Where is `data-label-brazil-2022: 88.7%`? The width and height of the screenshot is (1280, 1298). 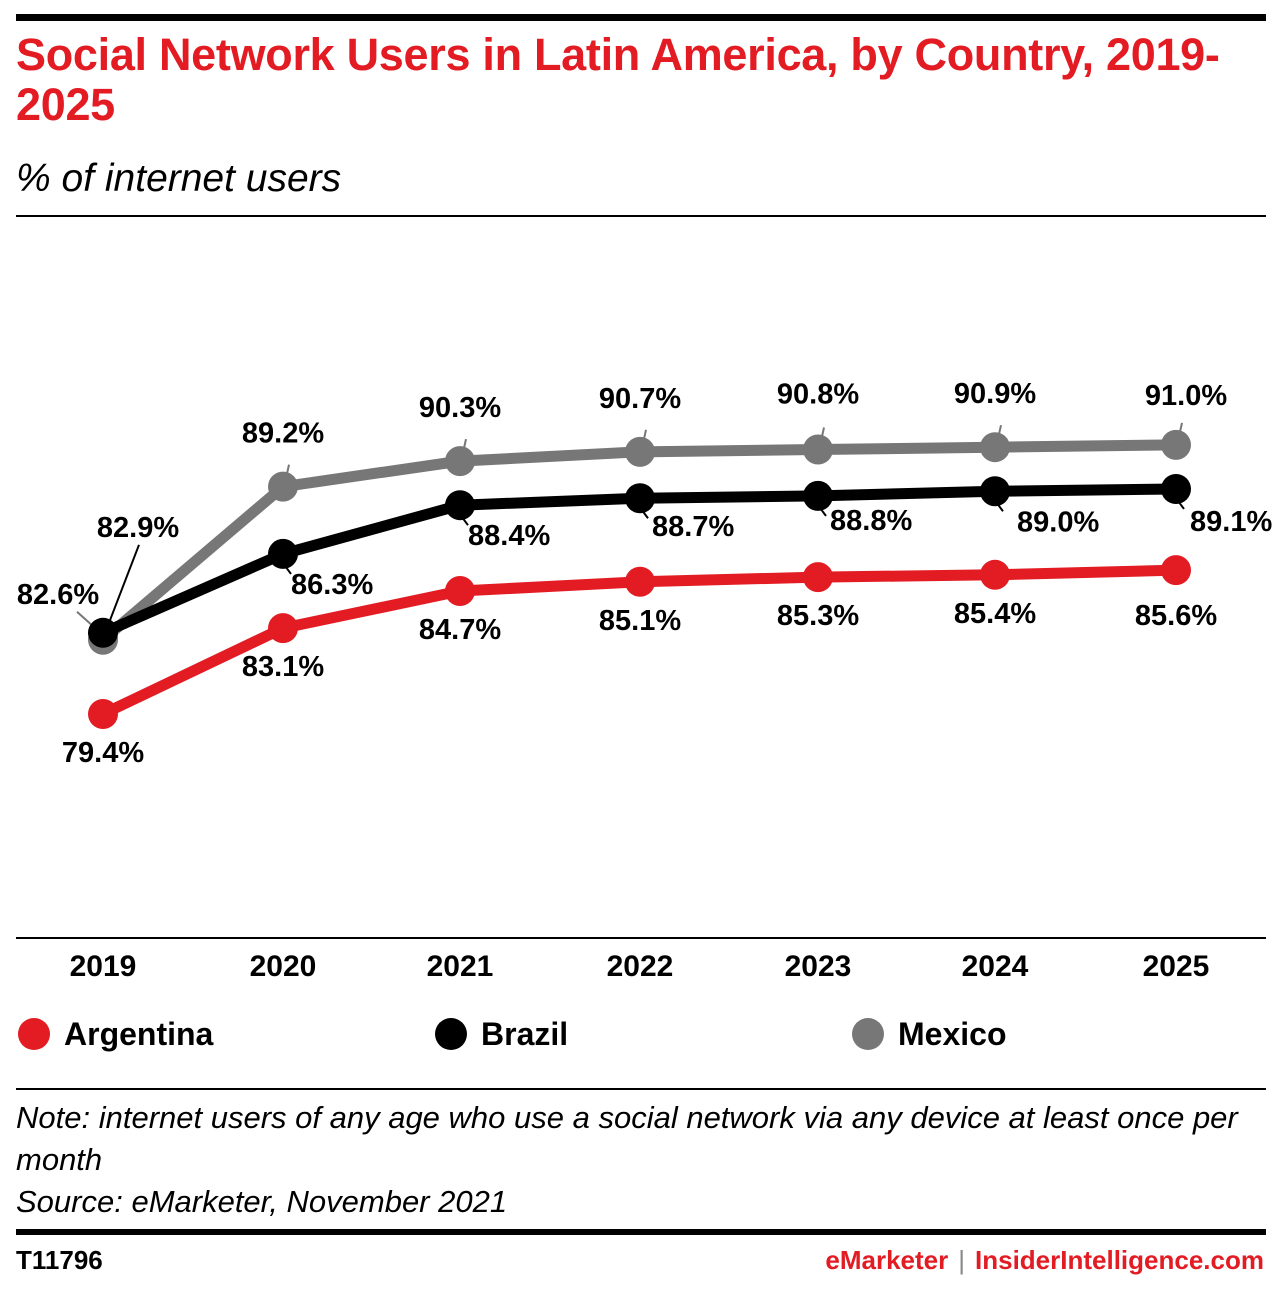
data-label-brazil-2022: 88.7% is located at coordinates (693, 527).